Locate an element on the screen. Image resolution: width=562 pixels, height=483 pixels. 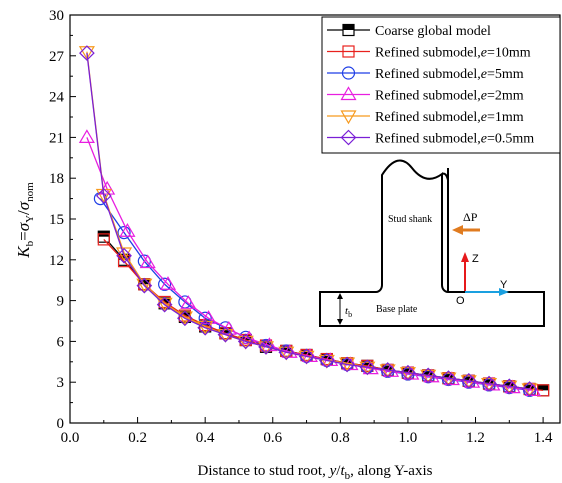
legend-marker-fill is located at coordinates (348, 27).